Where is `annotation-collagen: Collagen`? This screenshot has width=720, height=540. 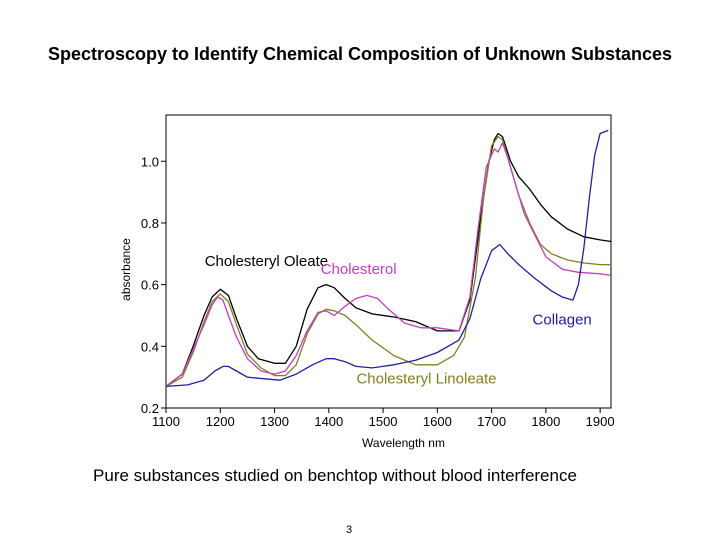 annotation-collagen: Collagen is located at coordinates (562, 320).